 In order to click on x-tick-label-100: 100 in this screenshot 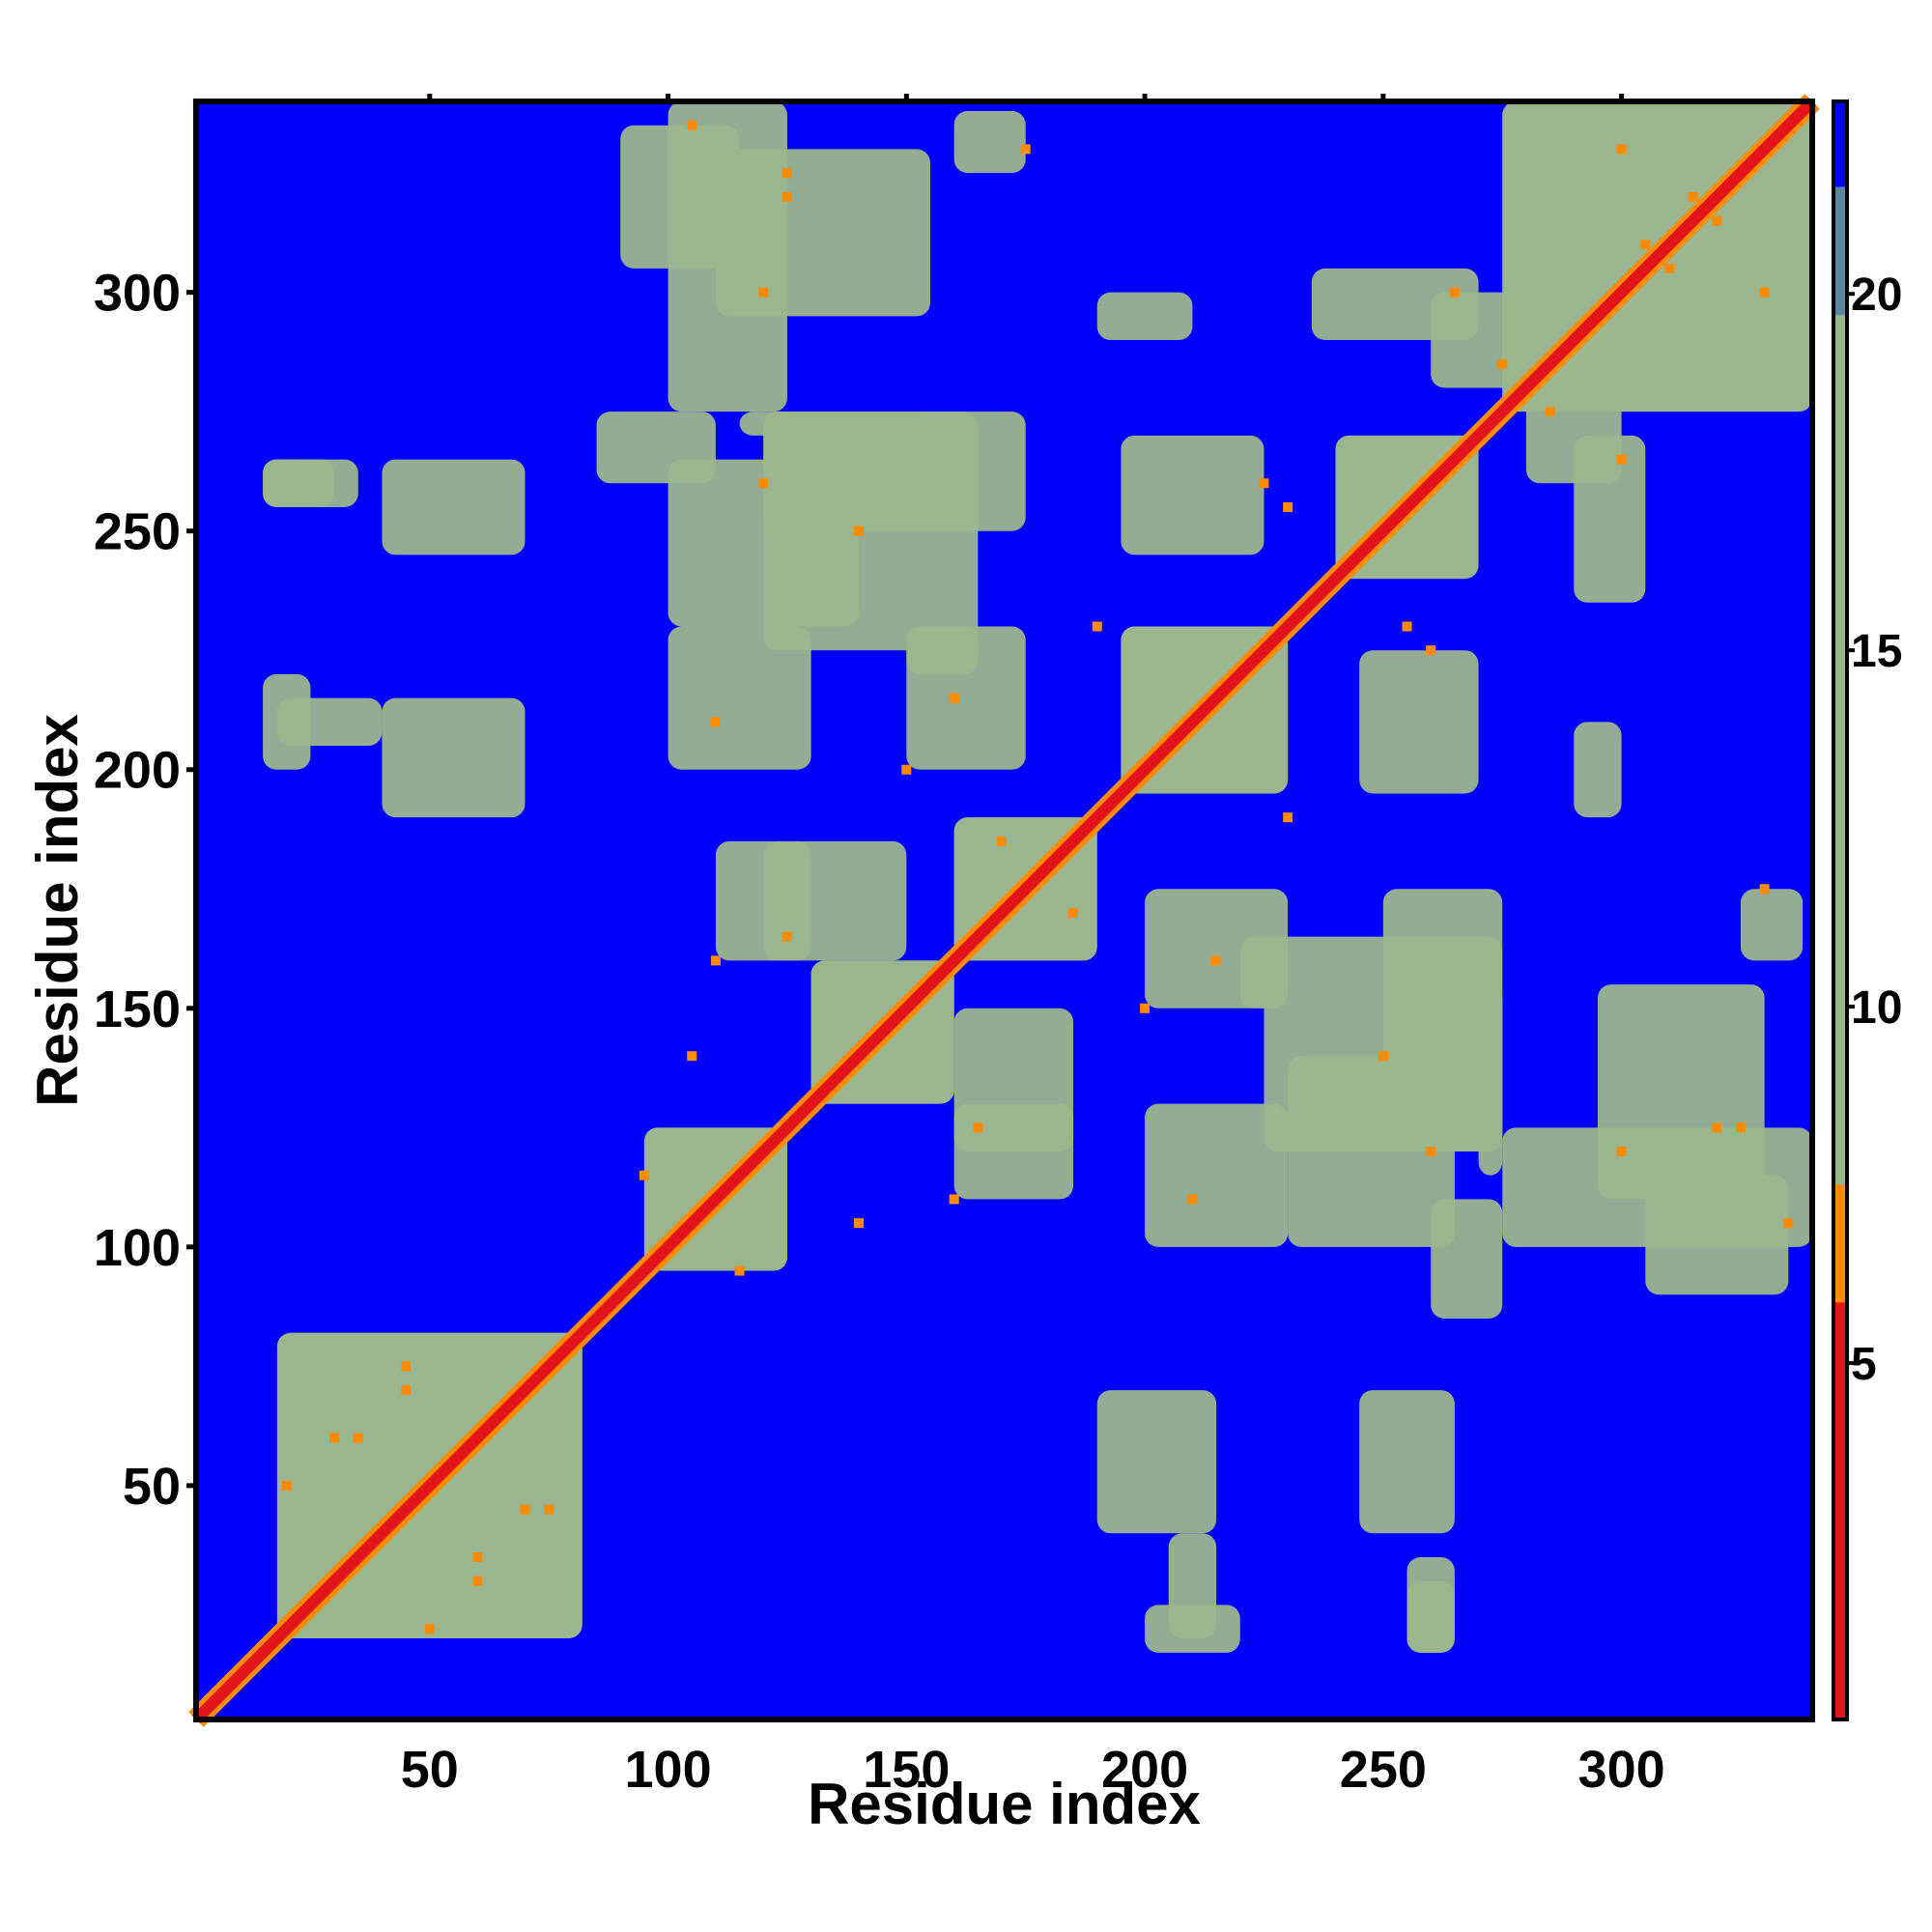, I will do `click(668, 1770)`.